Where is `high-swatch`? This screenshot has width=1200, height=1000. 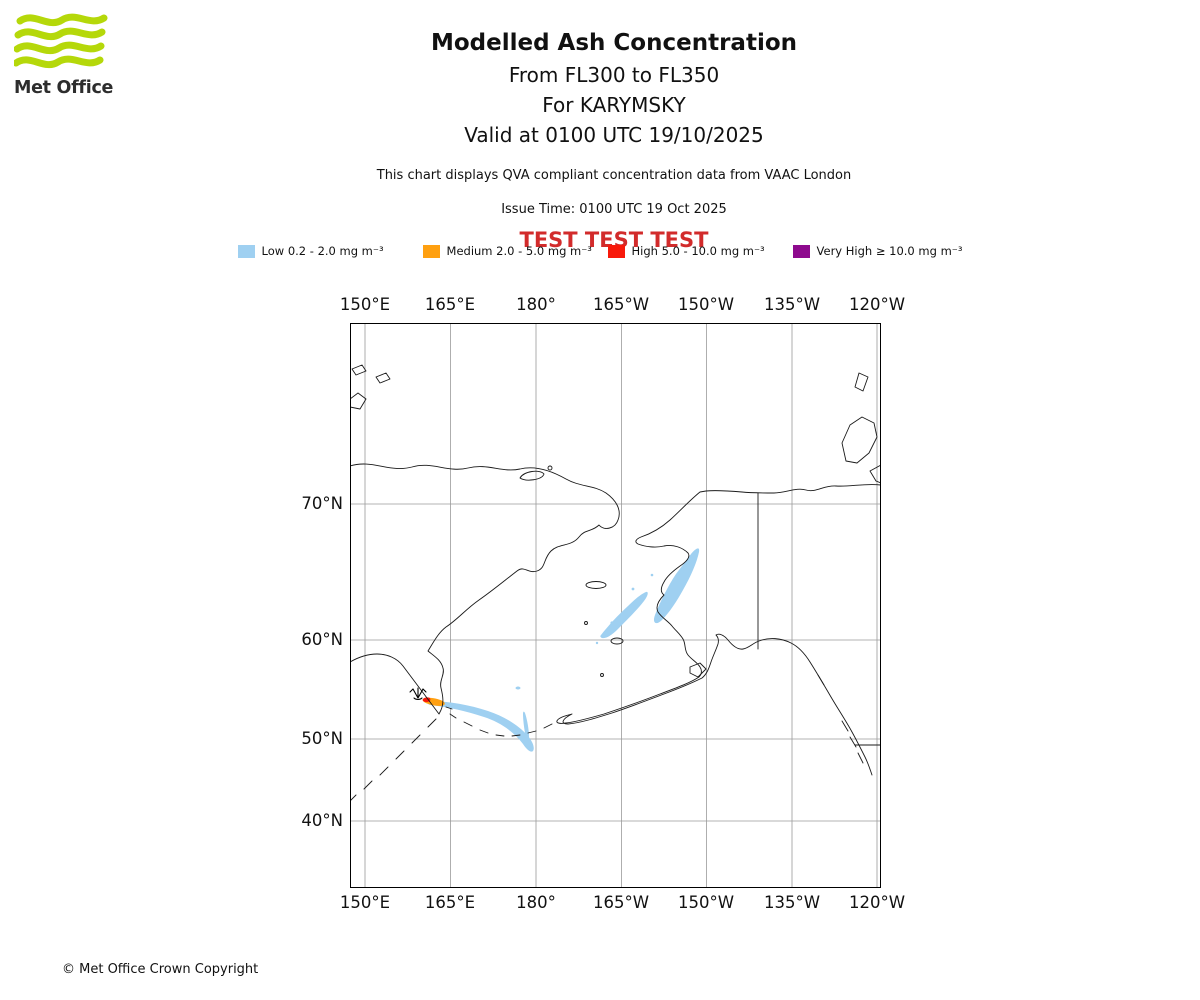 high-swatch is located at coordinates (616, 251).